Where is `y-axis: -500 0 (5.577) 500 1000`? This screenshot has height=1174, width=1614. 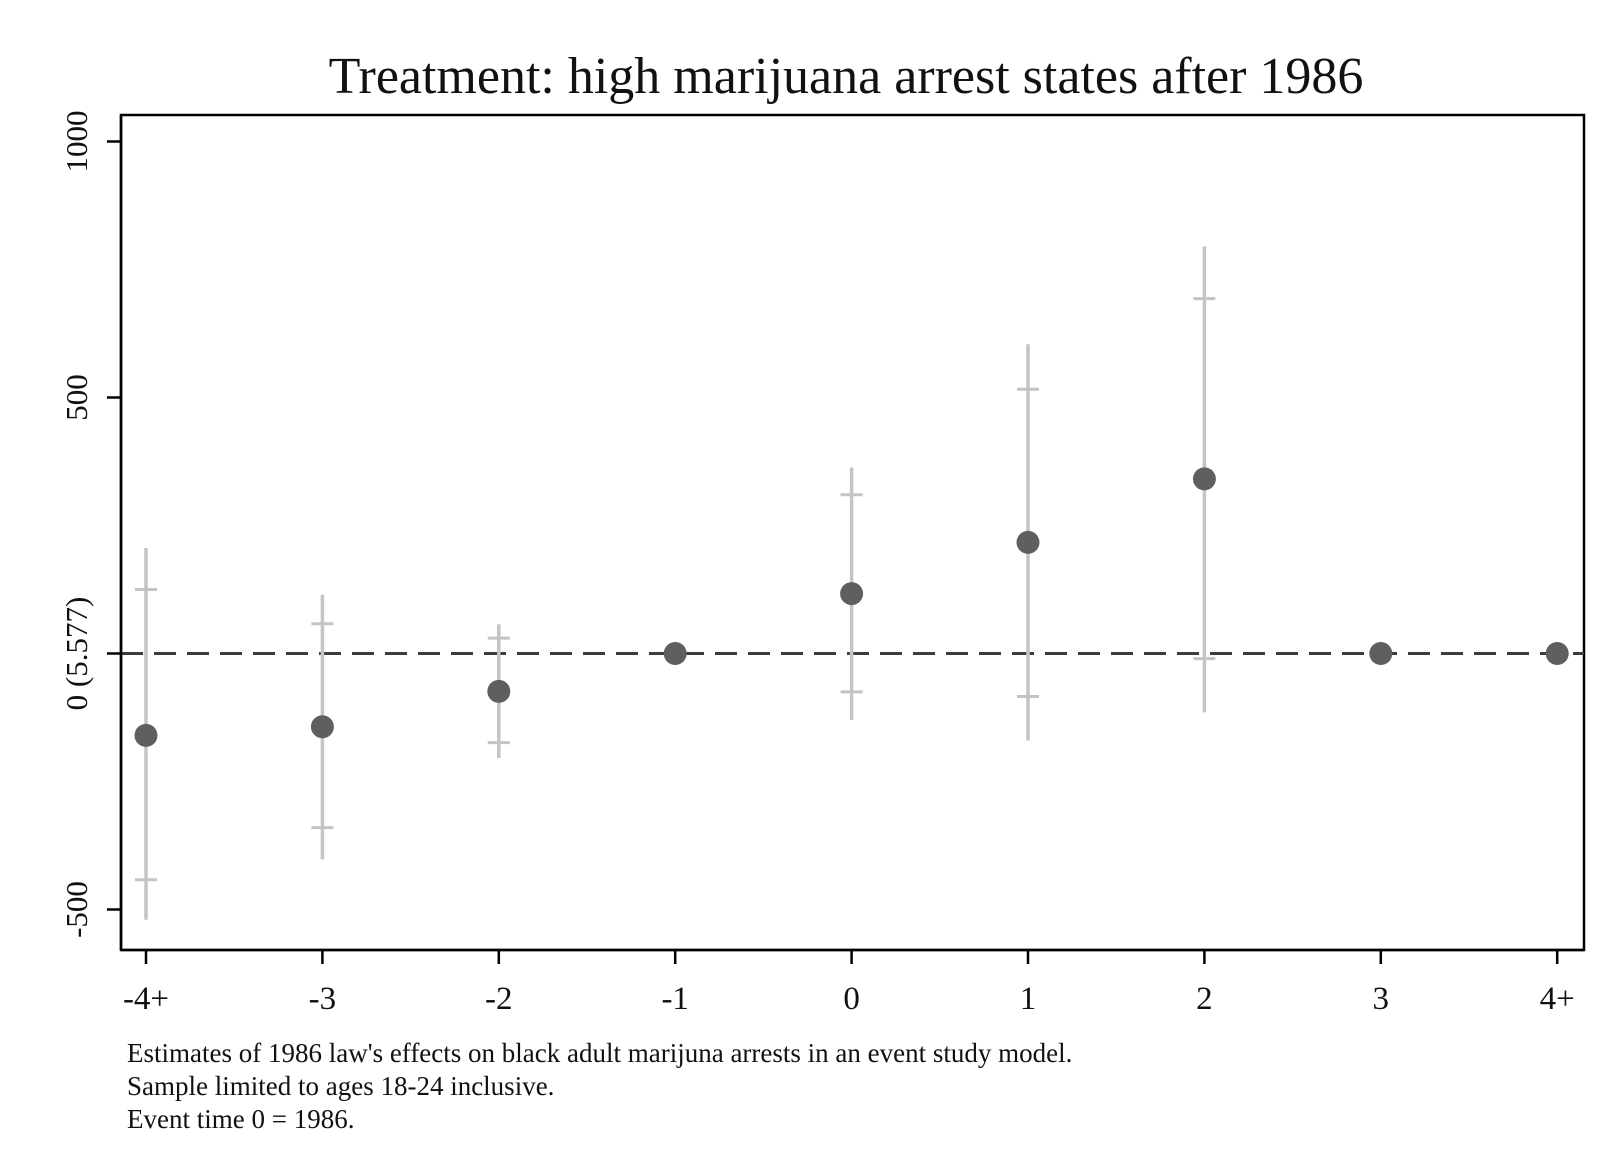
y-axis: -500 0 (5.577) 500 1000 is located at coordinates (91, 530).